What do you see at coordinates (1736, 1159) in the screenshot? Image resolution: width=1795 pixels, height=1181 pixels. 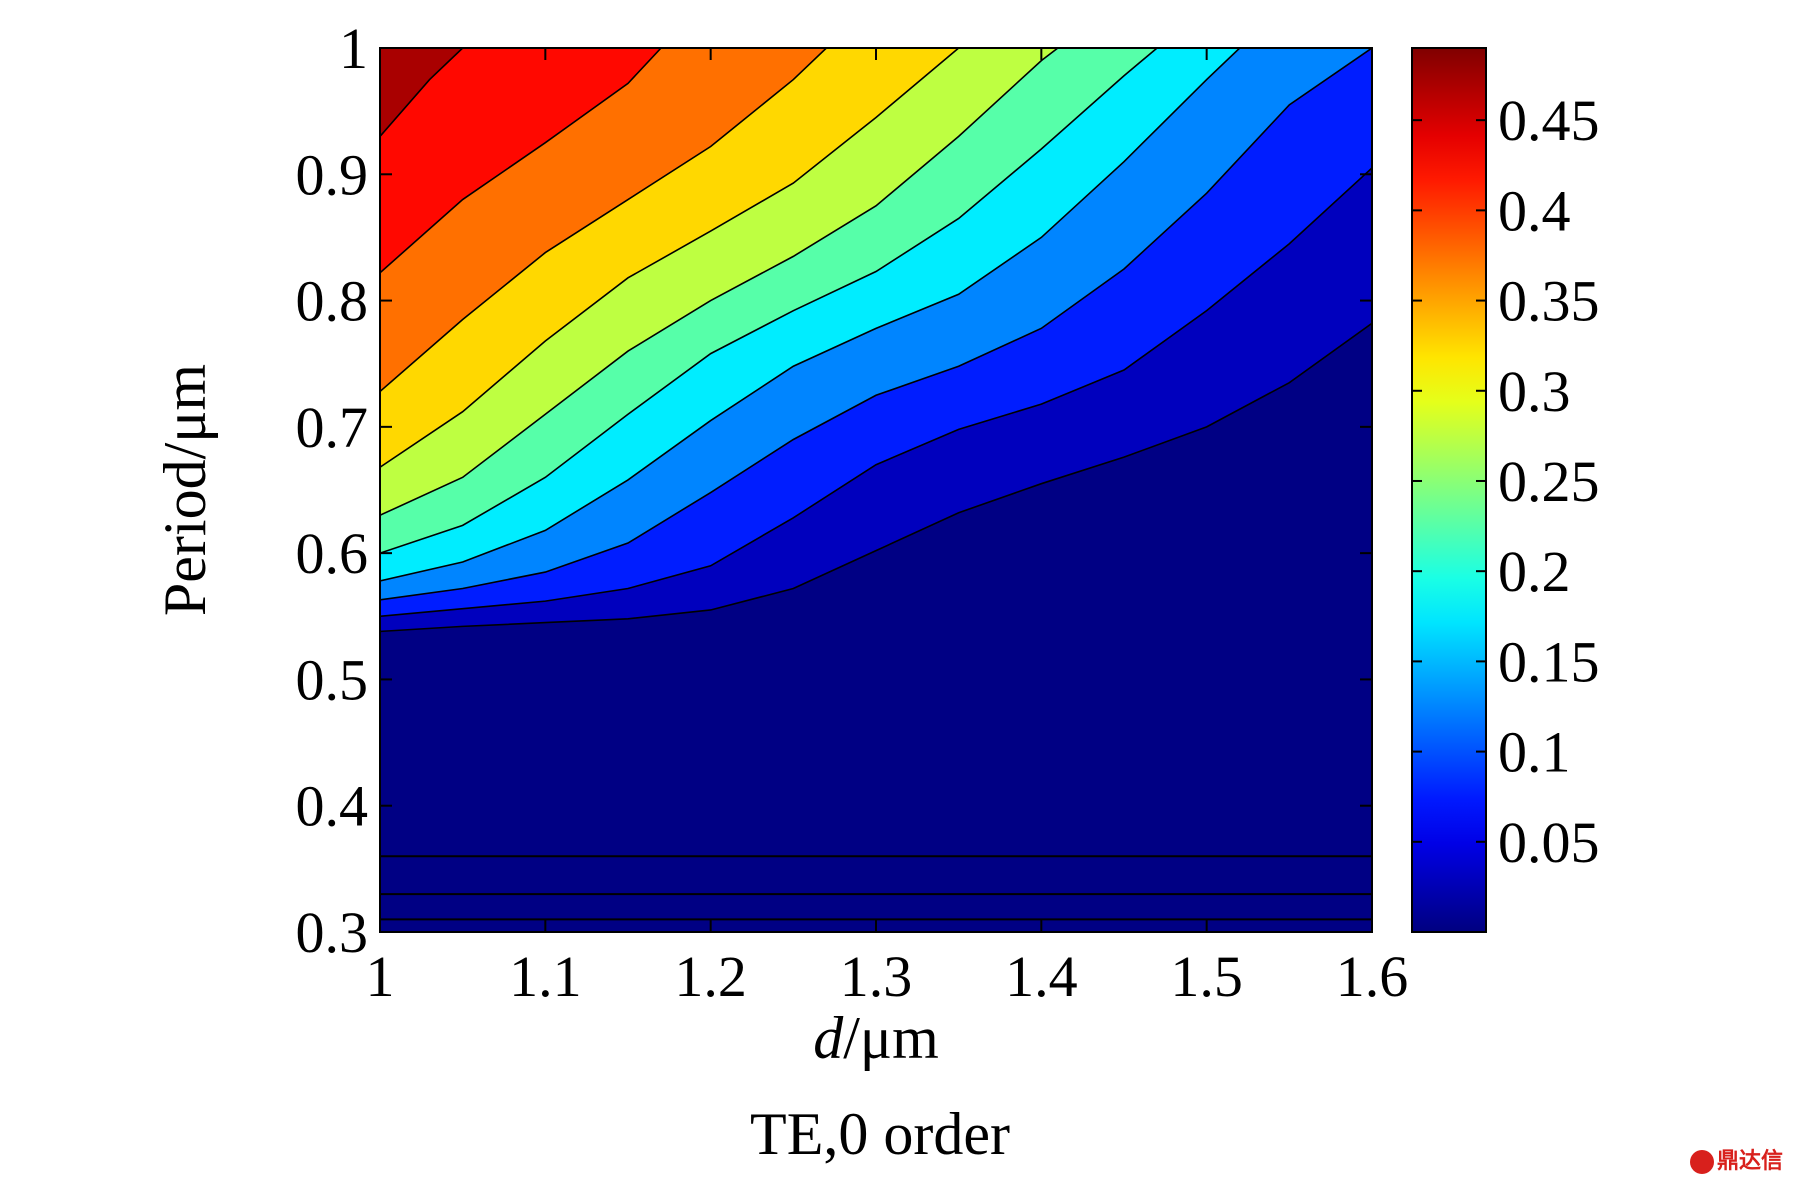 I see `watermark-logo: 鼎达信` at bounding box center [1736, 1159].